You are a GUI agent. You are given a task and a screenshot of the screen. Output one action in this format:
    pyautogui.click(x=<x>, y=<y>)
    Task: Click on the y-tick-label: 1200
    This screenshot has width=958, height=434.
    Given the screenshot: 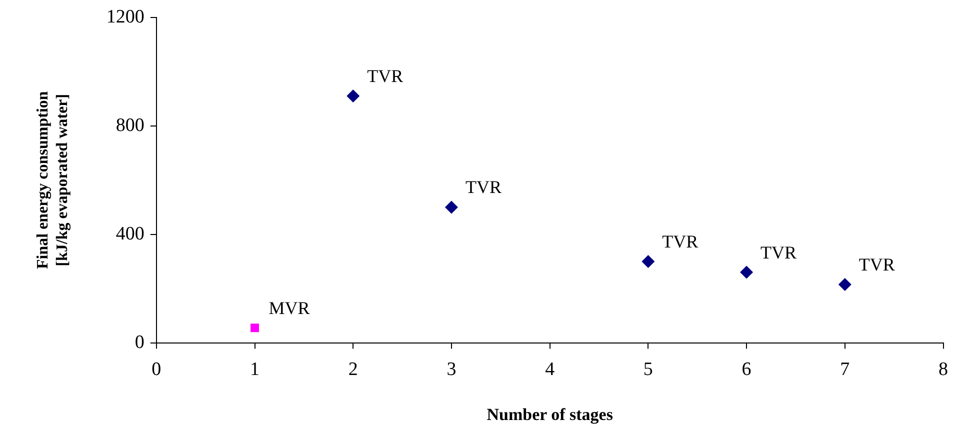 What is the action you would take?
    pyautogui.click(x=125, y=17)
    